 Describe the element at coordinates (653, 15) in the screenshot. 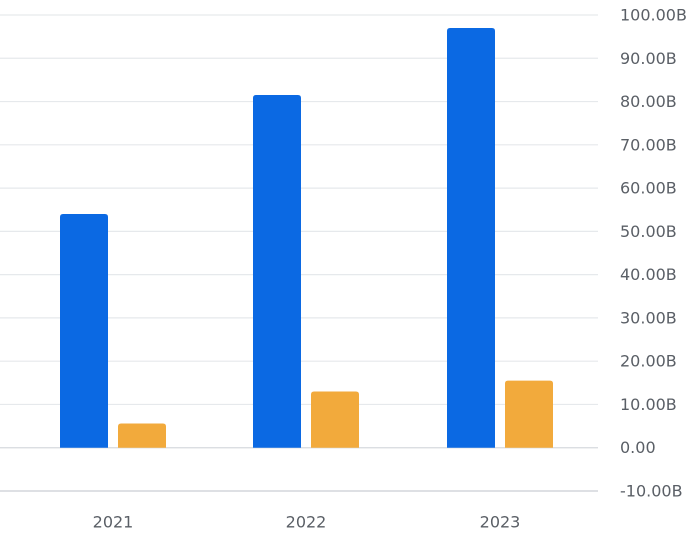

I see `y-tick-label: 100.00B` at that location.